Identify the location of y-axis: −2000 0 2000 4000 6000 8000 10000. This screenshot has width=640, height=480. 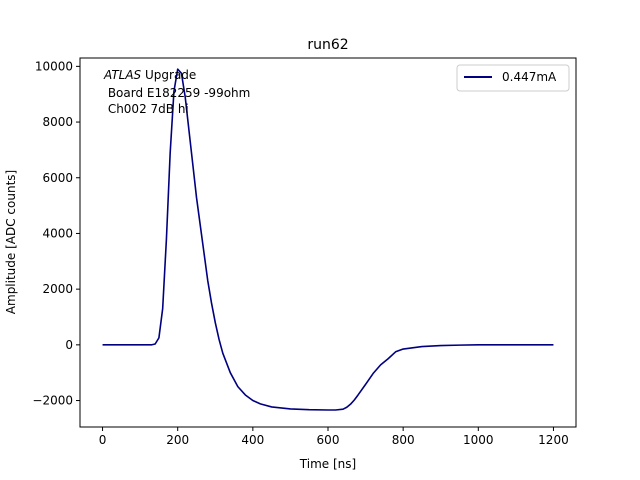
(56, 233).